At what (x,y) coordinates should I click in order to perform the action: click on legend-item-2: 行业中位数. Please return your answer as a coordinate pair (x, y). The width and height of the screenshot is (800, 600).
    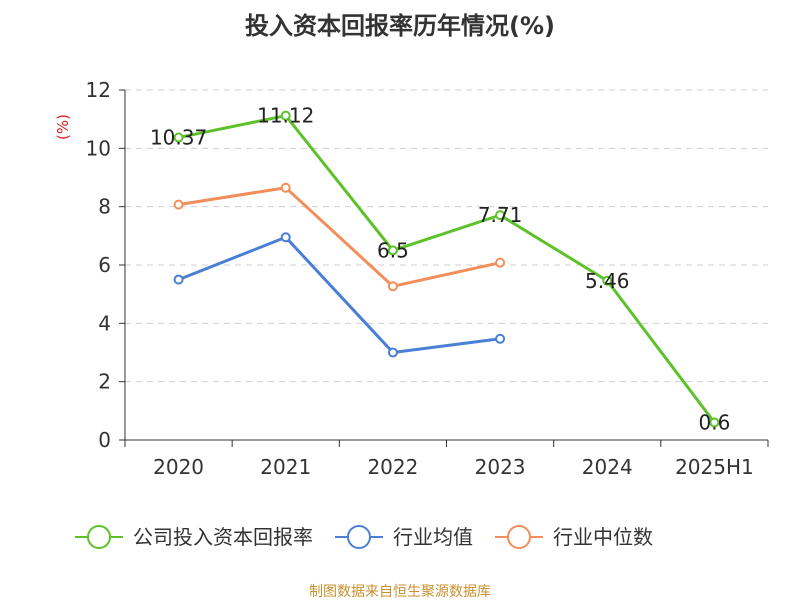
    Looking at the image, I should click on (574, 537).